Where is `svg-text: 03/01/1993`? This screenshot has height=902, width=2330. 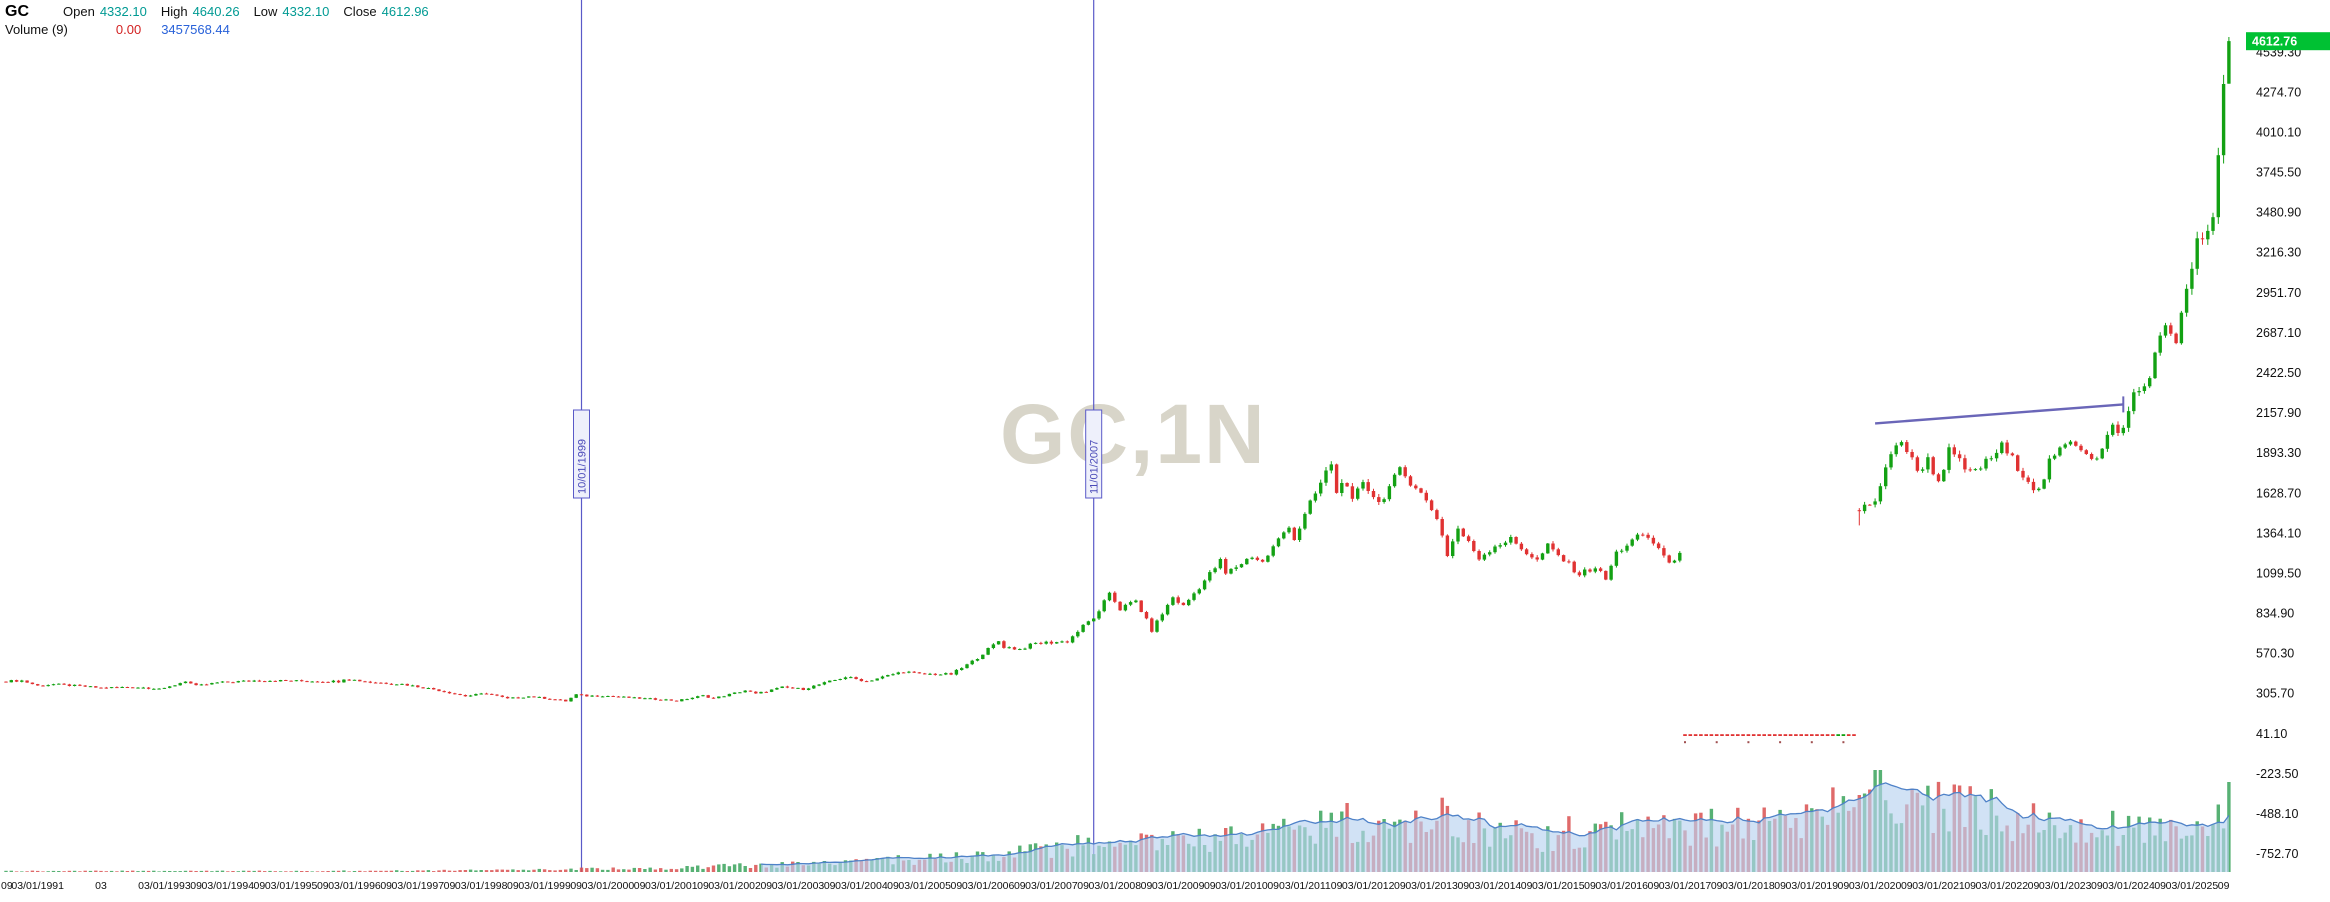 svg-text: 03/01/1993 is located at coordinates (164, 886).